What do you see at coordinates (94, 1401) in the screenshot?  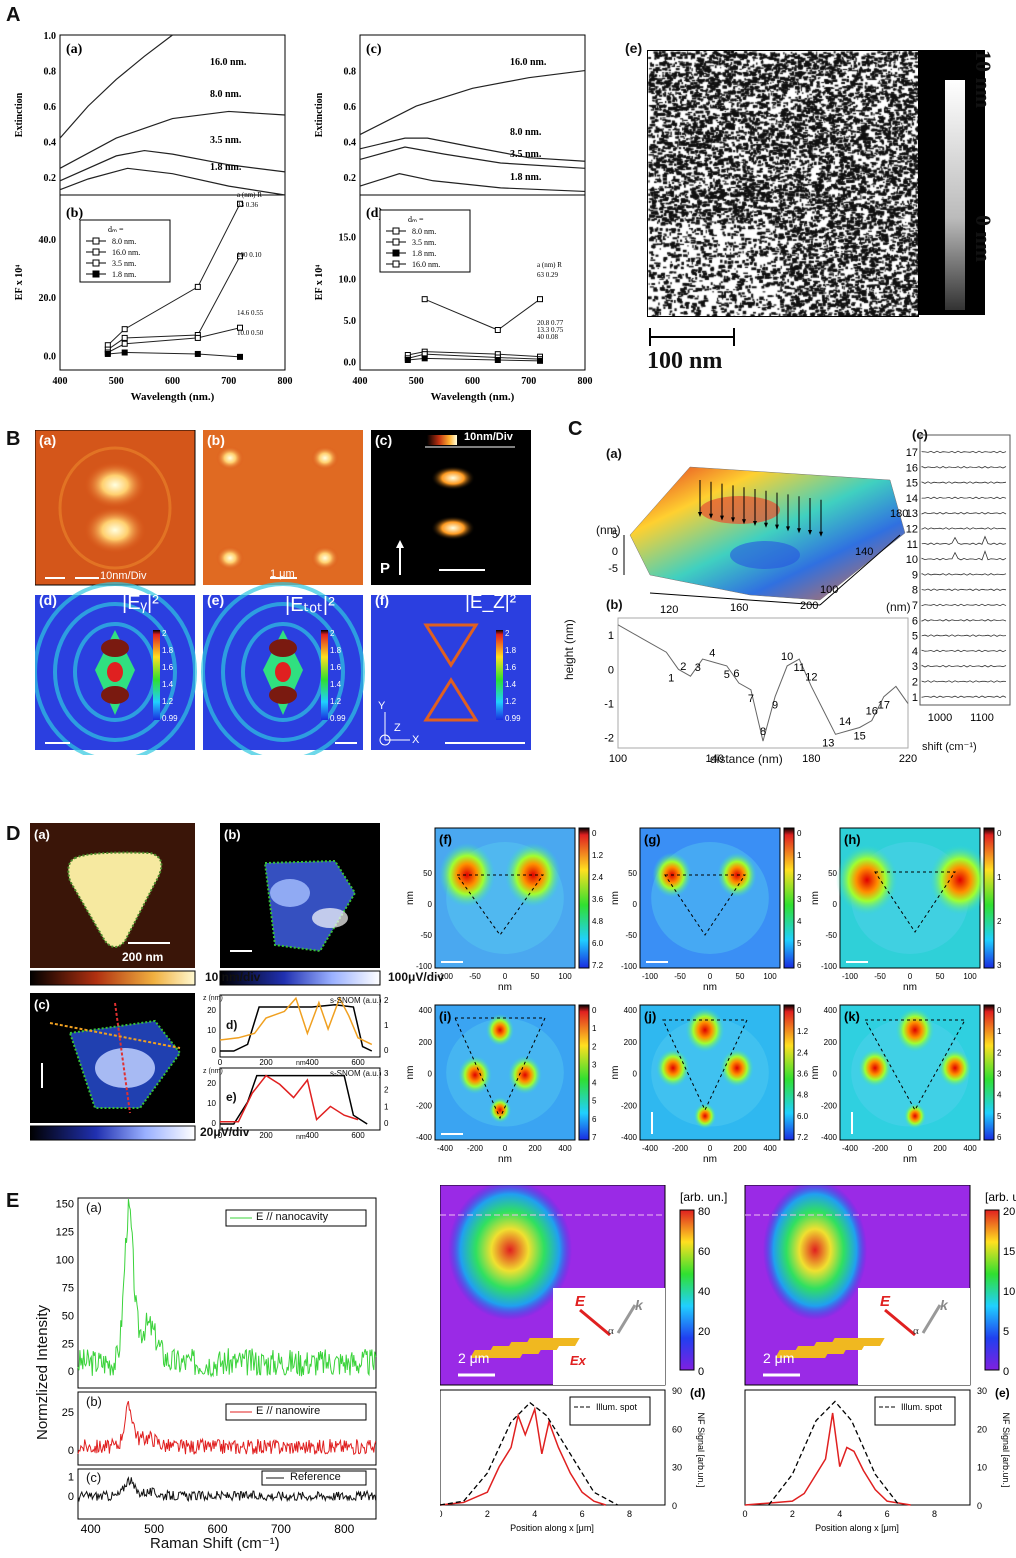 I see `e-b-label: (b)` at bounding box center [94, 1401].